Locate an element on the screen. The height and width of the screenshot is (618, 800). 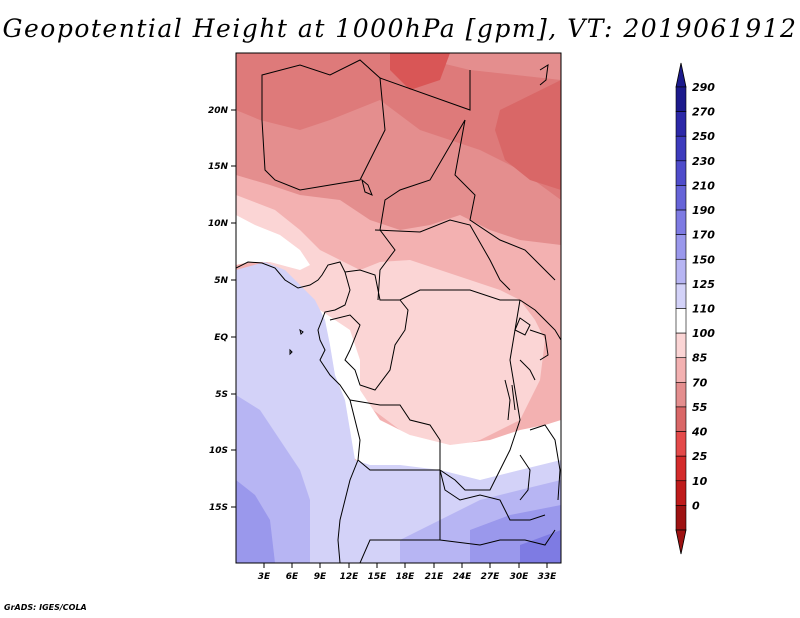
border-car is located at coordinates (442, 255).